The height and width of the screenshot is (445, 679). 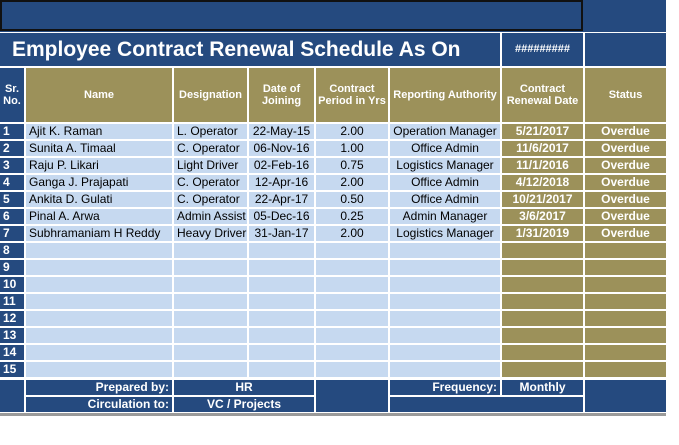 What do you see at coordinates (250, 49) in the screenshot?
I see `title: Employee Contract Renewal Schedule As On` at bounding box center [250, 49].